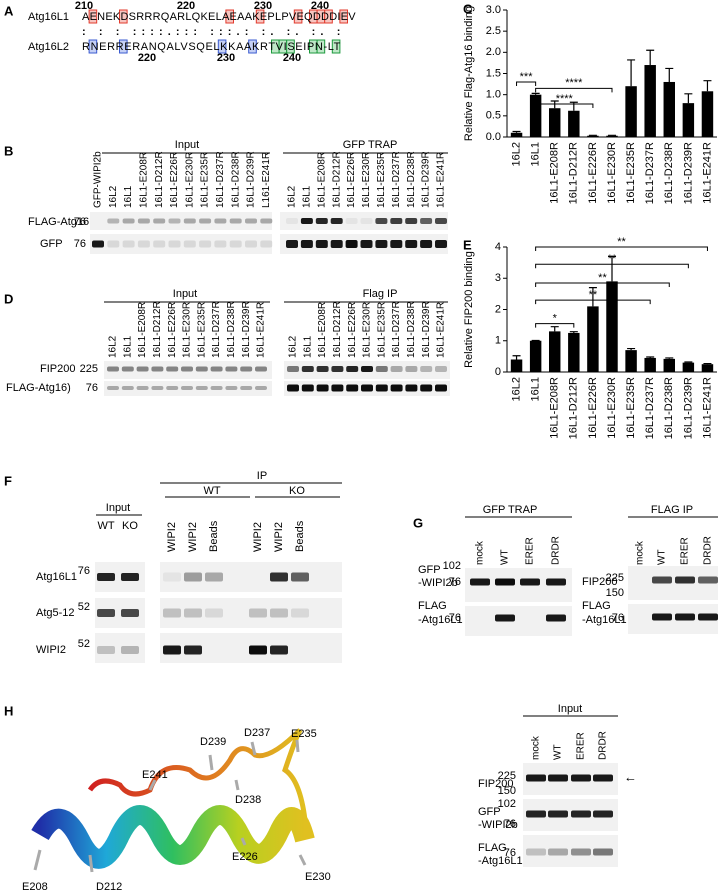 The width and height of the screenshot is (726, 896). Describe the element at coordinates (307, 346) in the screenshot. I see `lane-label: 16L1` at that location.